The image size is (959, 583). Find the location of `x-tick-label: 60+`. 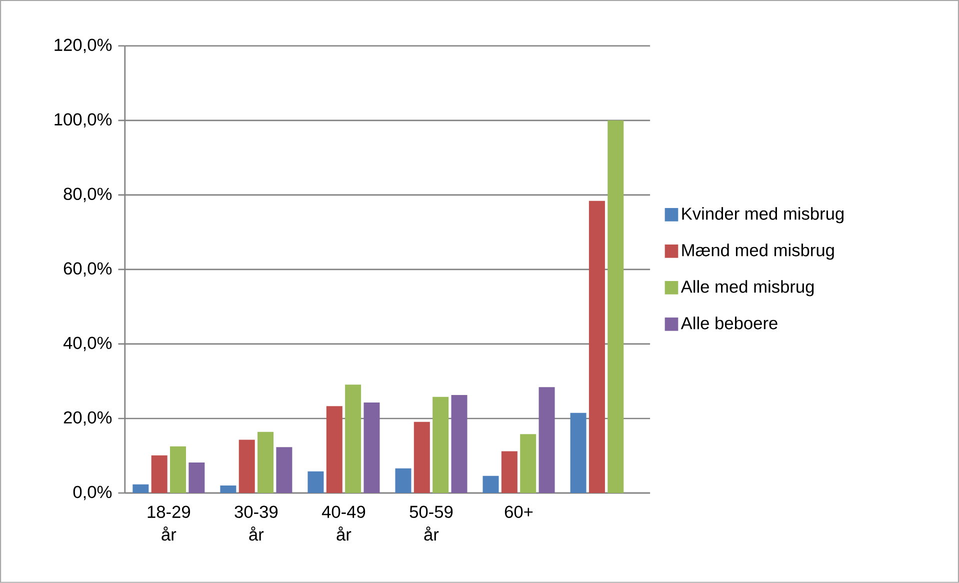

x-tick-label: 60+ is located at coordinates (518, 512).